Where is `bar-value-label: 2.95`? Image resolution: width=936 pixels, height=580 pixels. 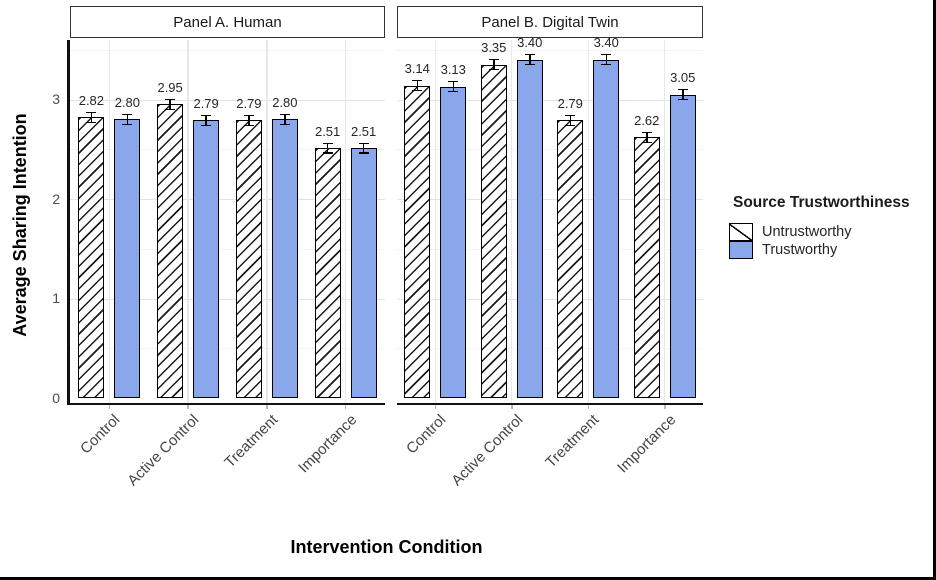
bar-value-label: 2.95 is located at coordinates (170, 87).